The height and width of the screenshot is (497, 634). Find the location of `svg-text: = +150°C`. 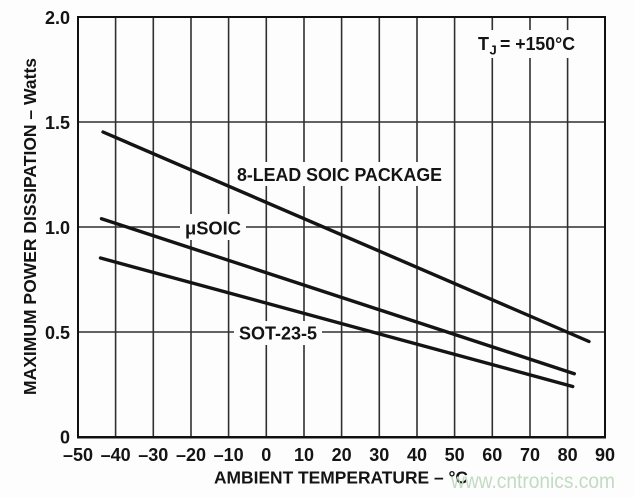

svg-text: = +150°C is located at coordinates (537, 44).